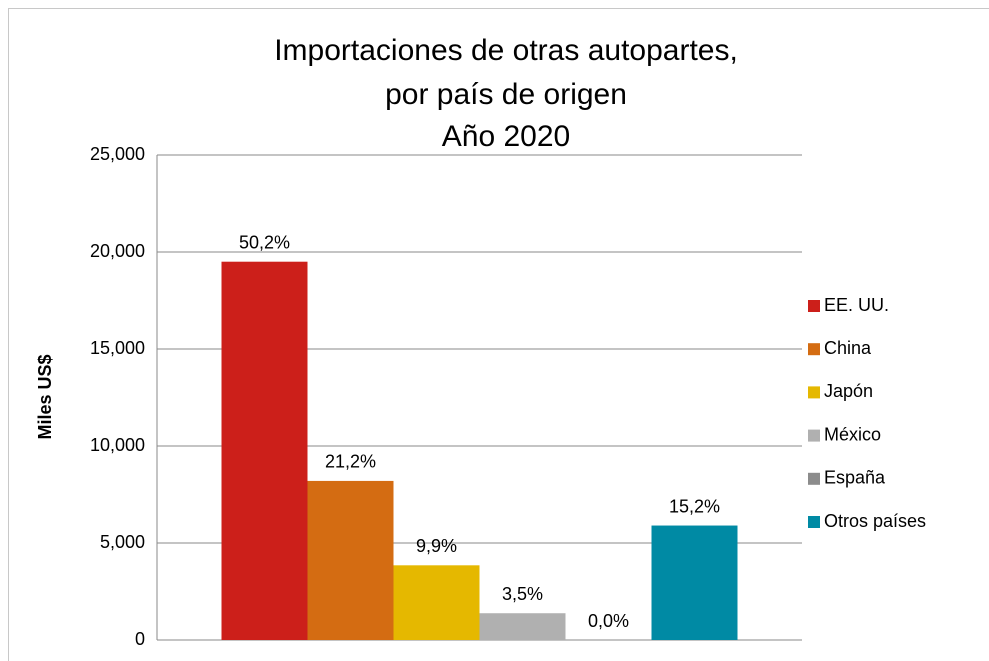  Describe the element at coordinates (140, 639) in the screenshot. I see `y-tick-label: 0` at that location.